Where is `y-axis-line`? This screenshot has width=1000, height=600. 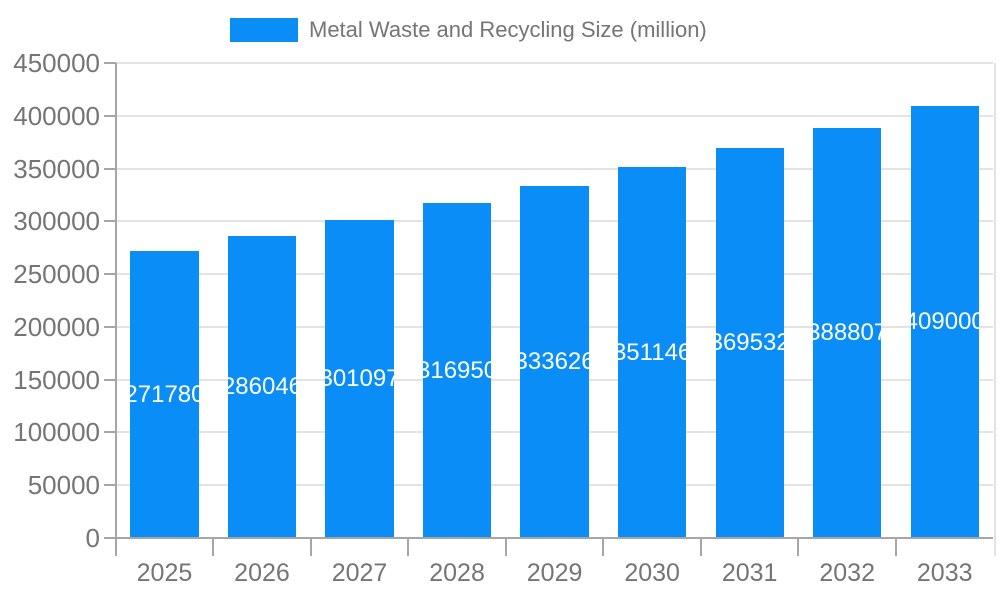 y-axis-line is located at coordinates (115, 309).